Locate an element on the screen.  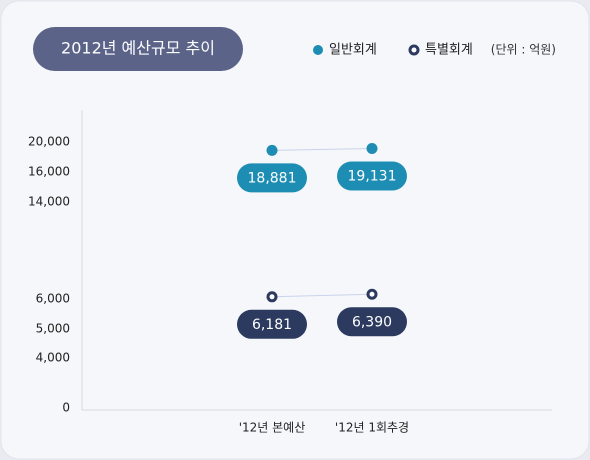
title-pill is located at coordinates (138, 49).